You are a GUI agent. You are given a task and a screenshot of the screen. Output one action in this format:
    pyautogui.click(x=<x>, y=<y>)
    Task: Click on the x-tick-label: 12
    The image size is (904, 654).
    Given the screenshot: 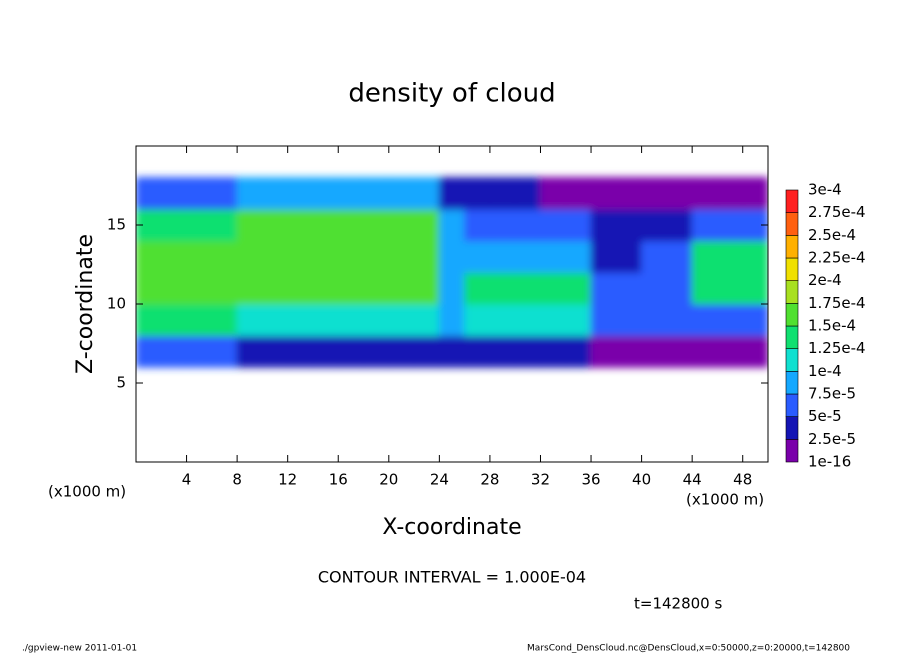 What is the action you would take?
    pyautogui.click(x=287, y=480)
    